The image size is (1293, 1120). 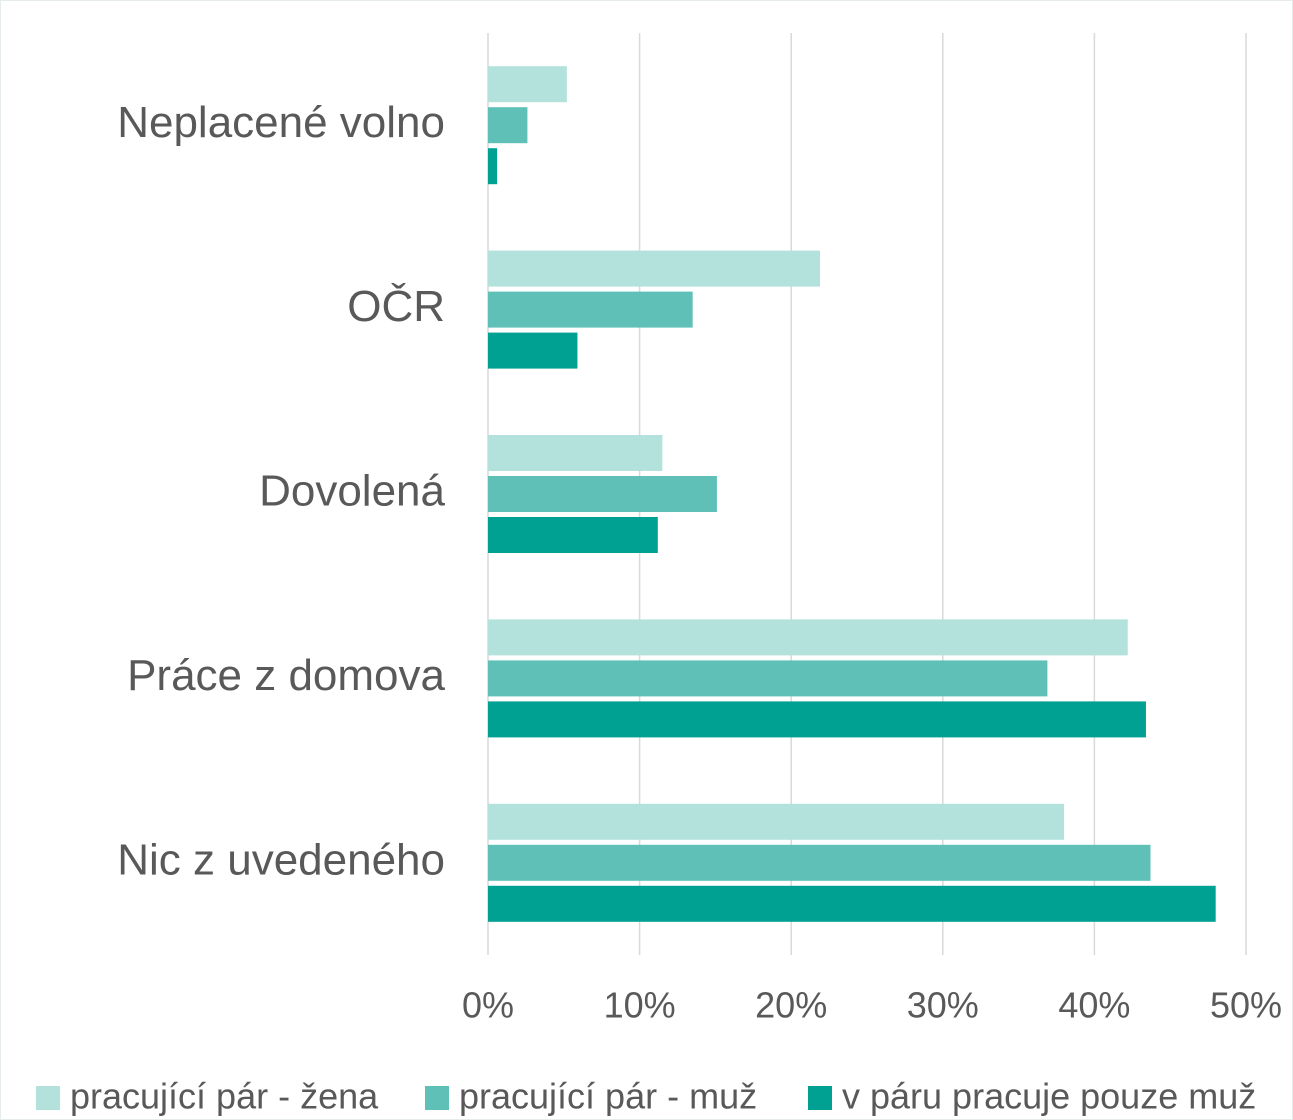 I want to click on legend-label: pracující pár - žena, so click(x=224, y=1096).